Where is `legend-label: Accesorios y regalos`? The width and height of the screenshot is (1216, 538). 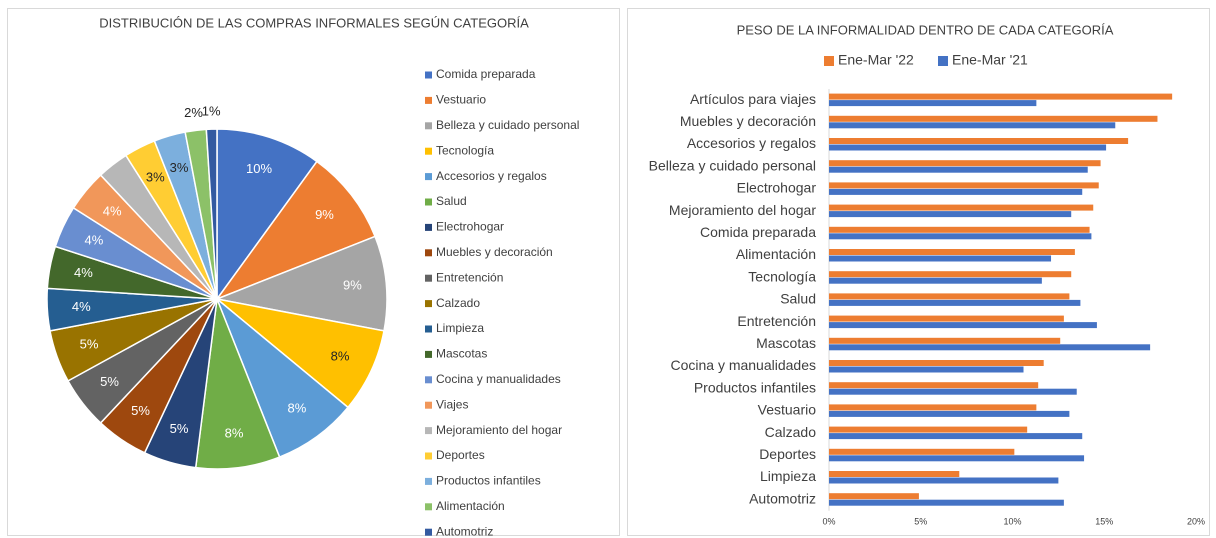 legend-label: Accesorios y regalos is located at coordinates (491, 176).